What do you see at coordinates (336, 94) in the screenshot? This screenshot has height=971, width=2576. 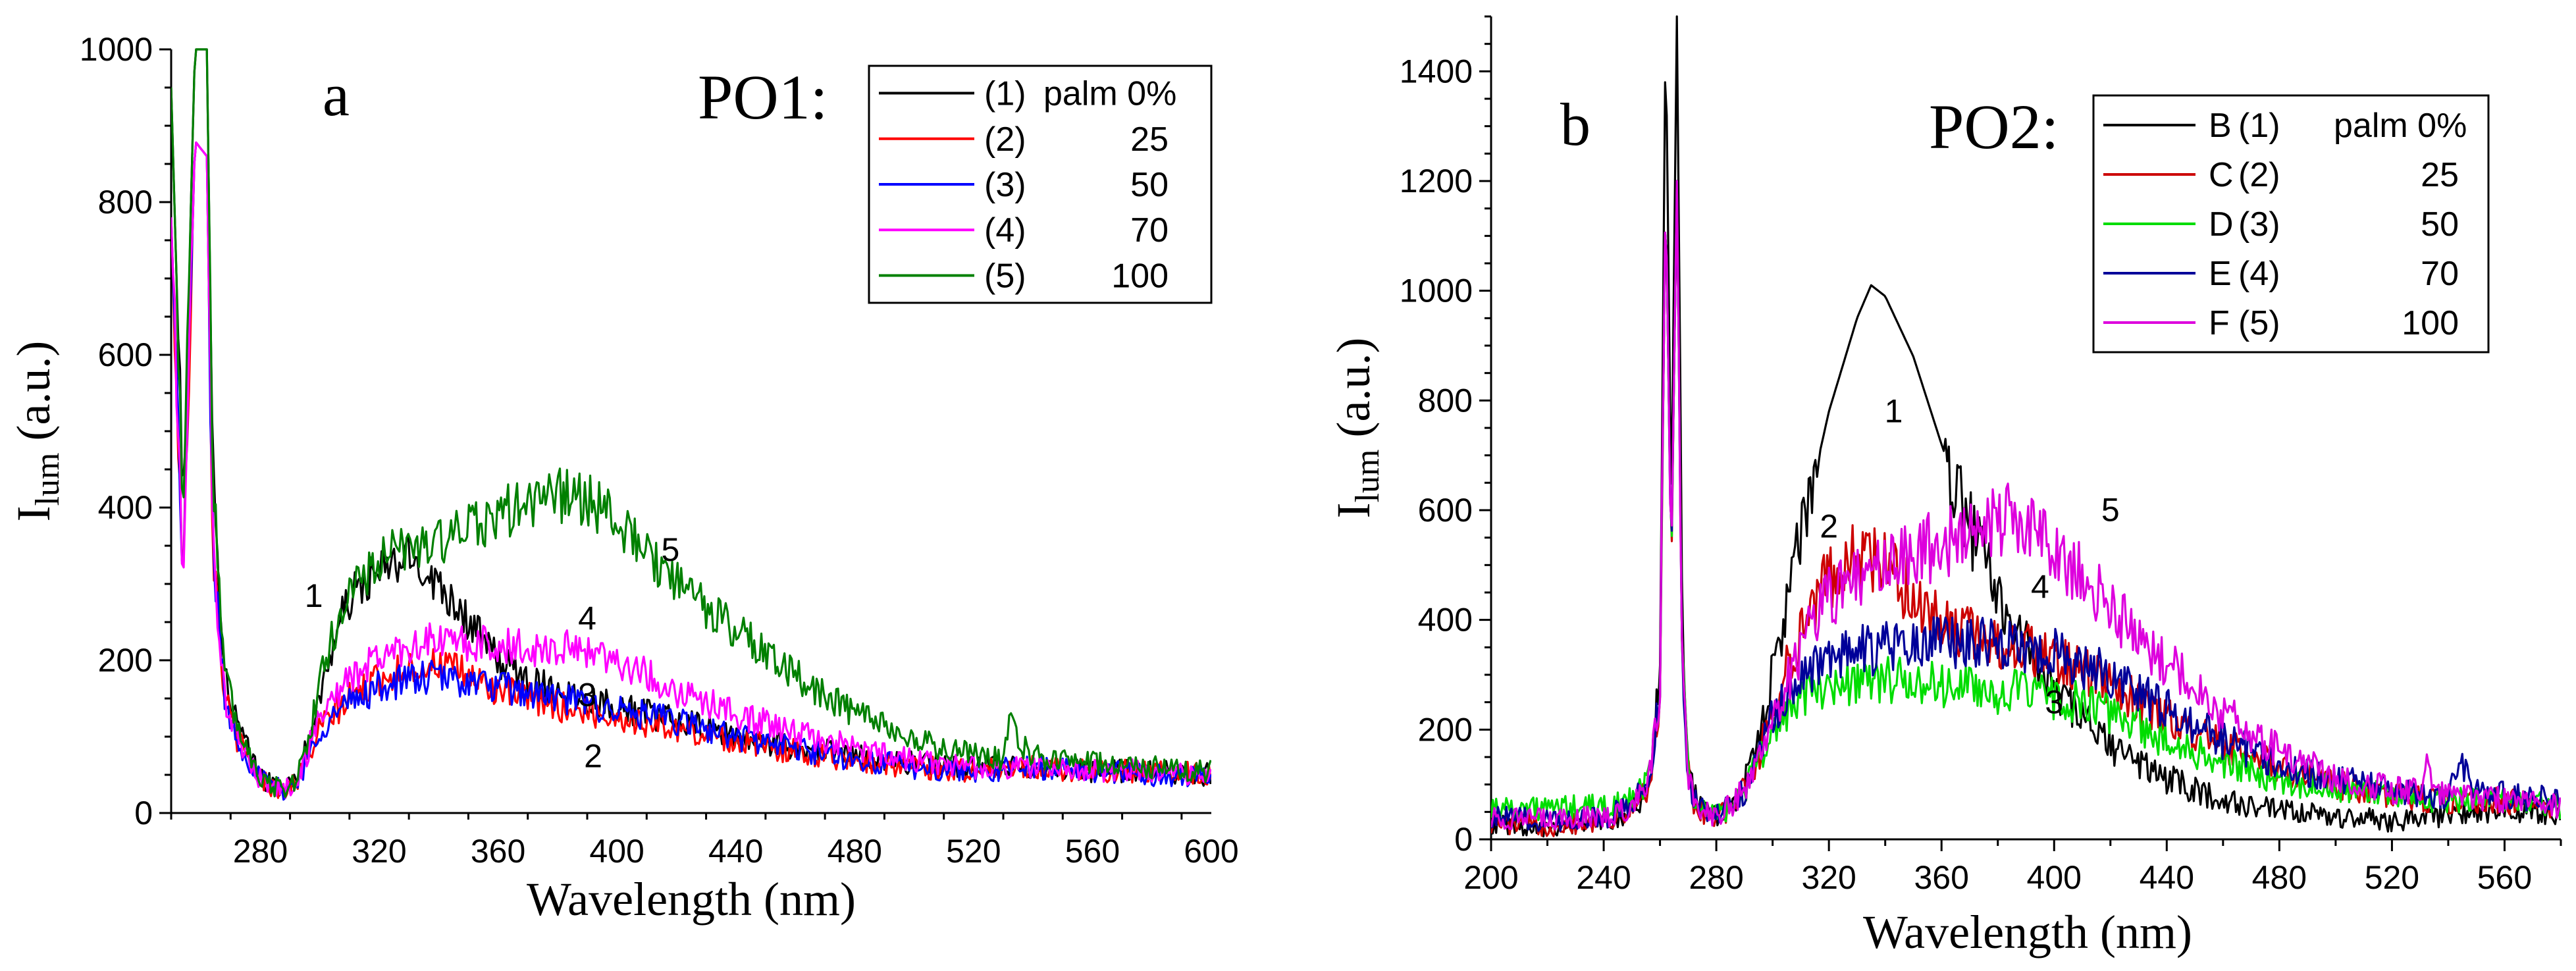 I see `panel-label: a` at bounding box center [336, 94].